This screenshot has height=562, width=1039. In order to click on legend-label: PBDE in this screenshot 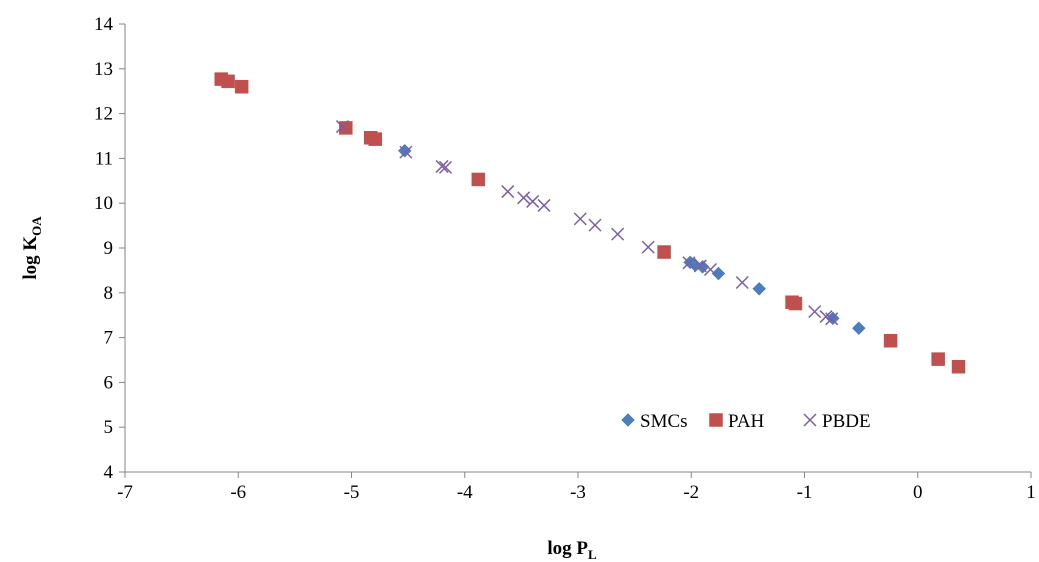, I will do `click(846, 421)`.